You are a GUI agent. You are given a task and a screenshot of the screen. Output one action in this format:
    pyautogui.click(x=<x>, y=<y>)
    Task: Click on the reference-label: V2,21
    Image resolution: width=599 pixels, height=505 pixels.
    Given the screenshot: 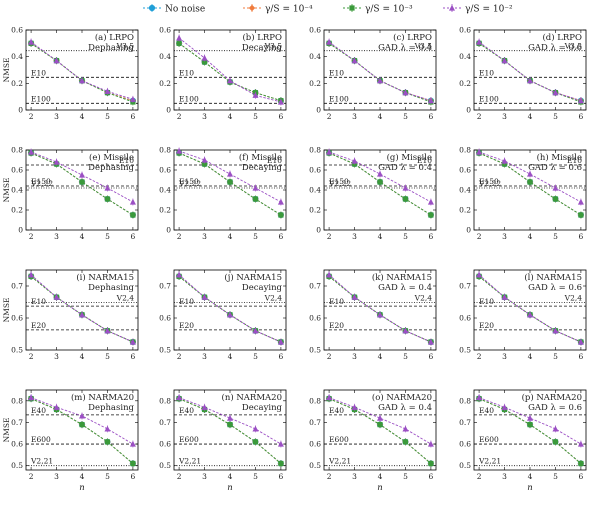 What is the action you would take?
    pyautogui.click(x=489, y=461)
    